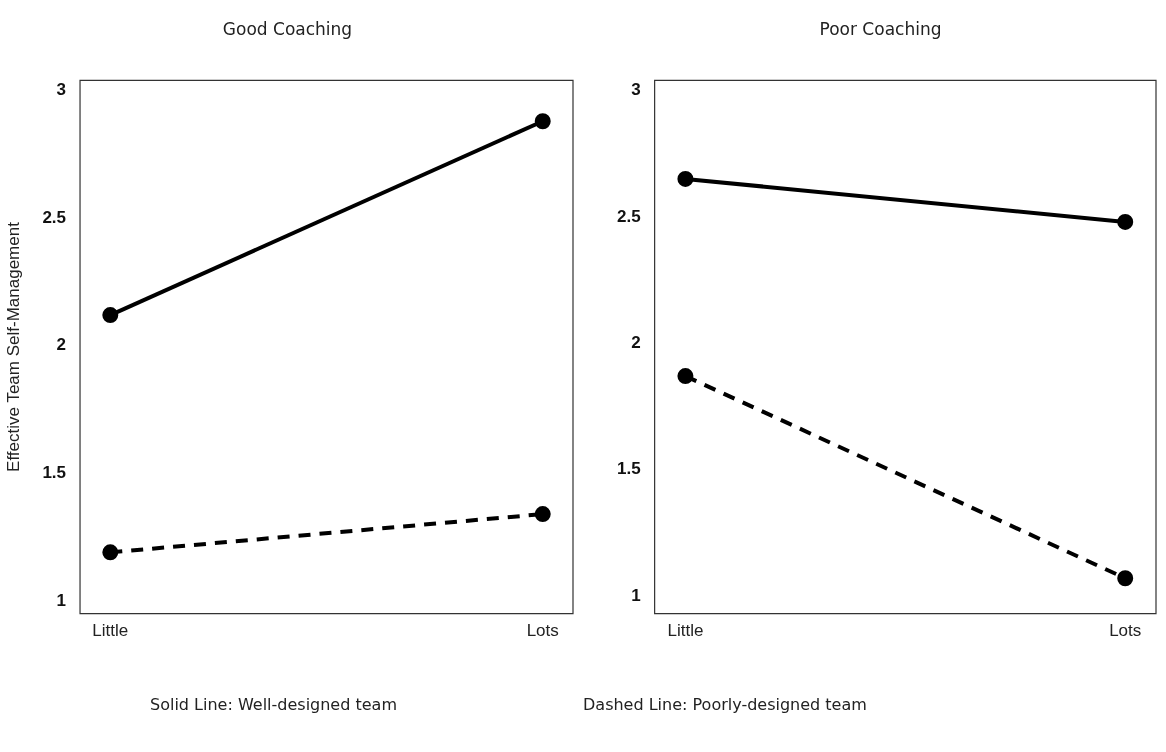 The image size is (1166, 752). Describe the element at coordinates (725, 704) in the screenshot. I see `text: Dashed Line: Poorly-designed team` at that location.